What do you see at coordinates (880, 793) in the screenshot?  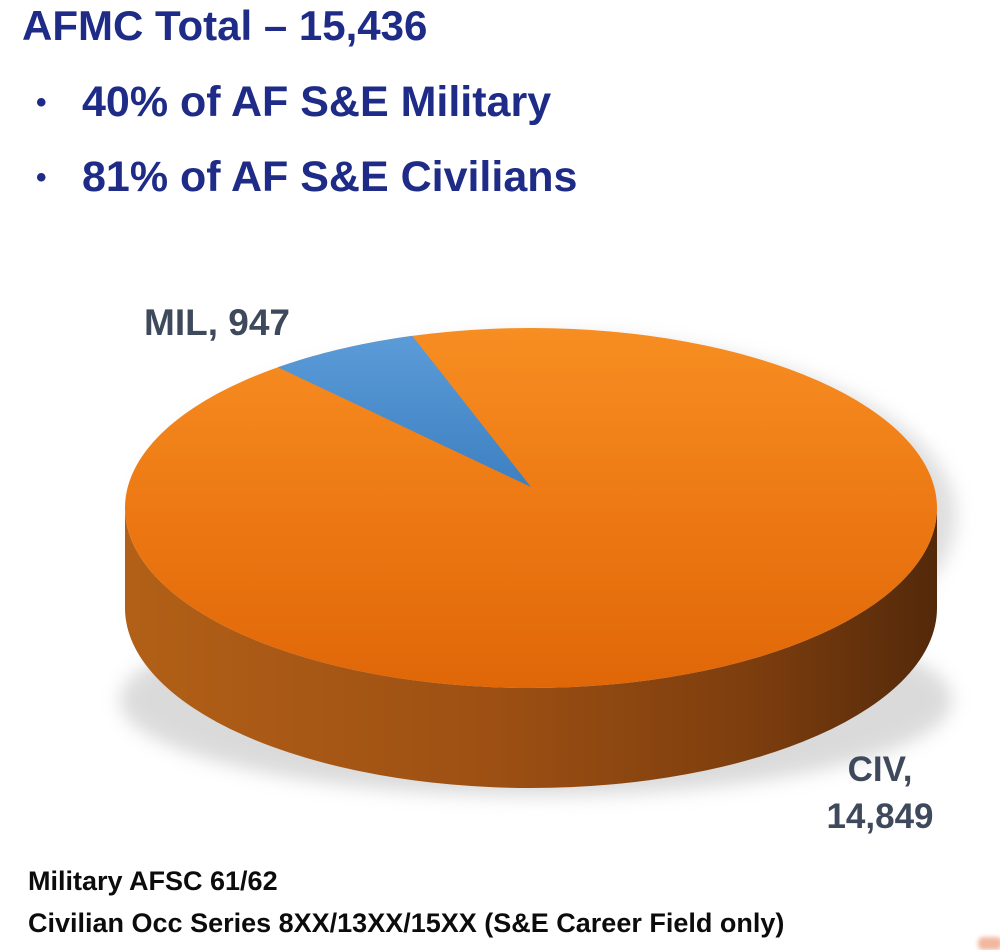 I see `civ-slice-label: CIV, 14,849` at bounding box center [880, 793].